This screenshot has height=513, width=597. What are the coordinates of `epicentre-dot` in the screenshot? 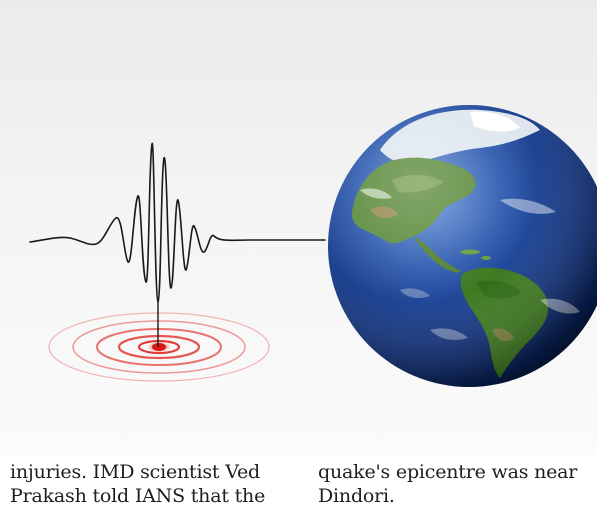 It's located at (159, 347).